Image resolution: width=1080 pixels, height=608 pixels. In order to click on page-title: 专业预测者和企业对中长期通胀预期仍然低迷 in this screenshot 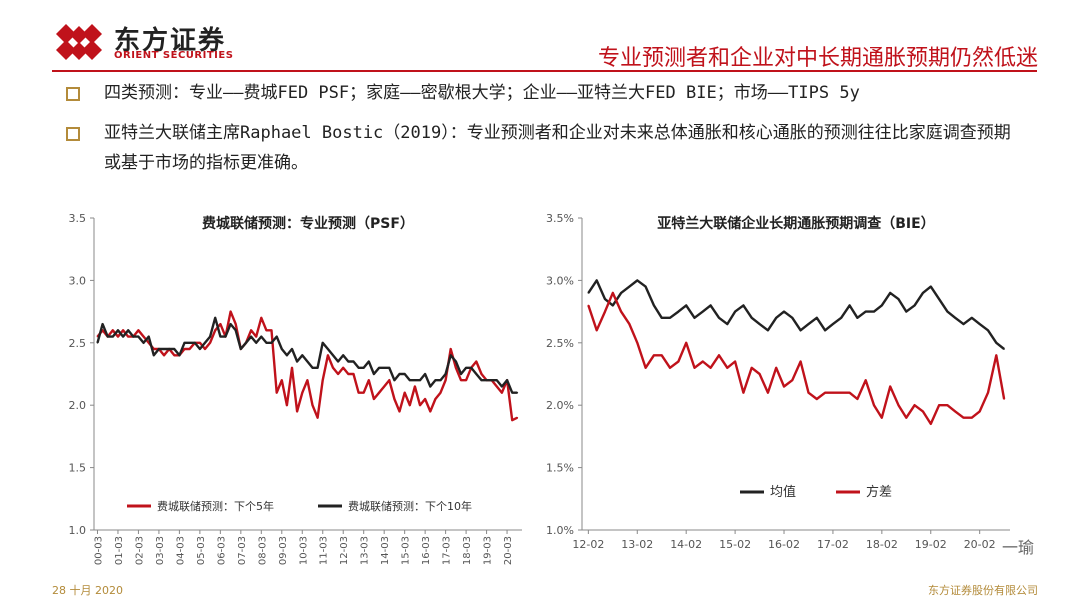, I will do `click(817, 58)`.